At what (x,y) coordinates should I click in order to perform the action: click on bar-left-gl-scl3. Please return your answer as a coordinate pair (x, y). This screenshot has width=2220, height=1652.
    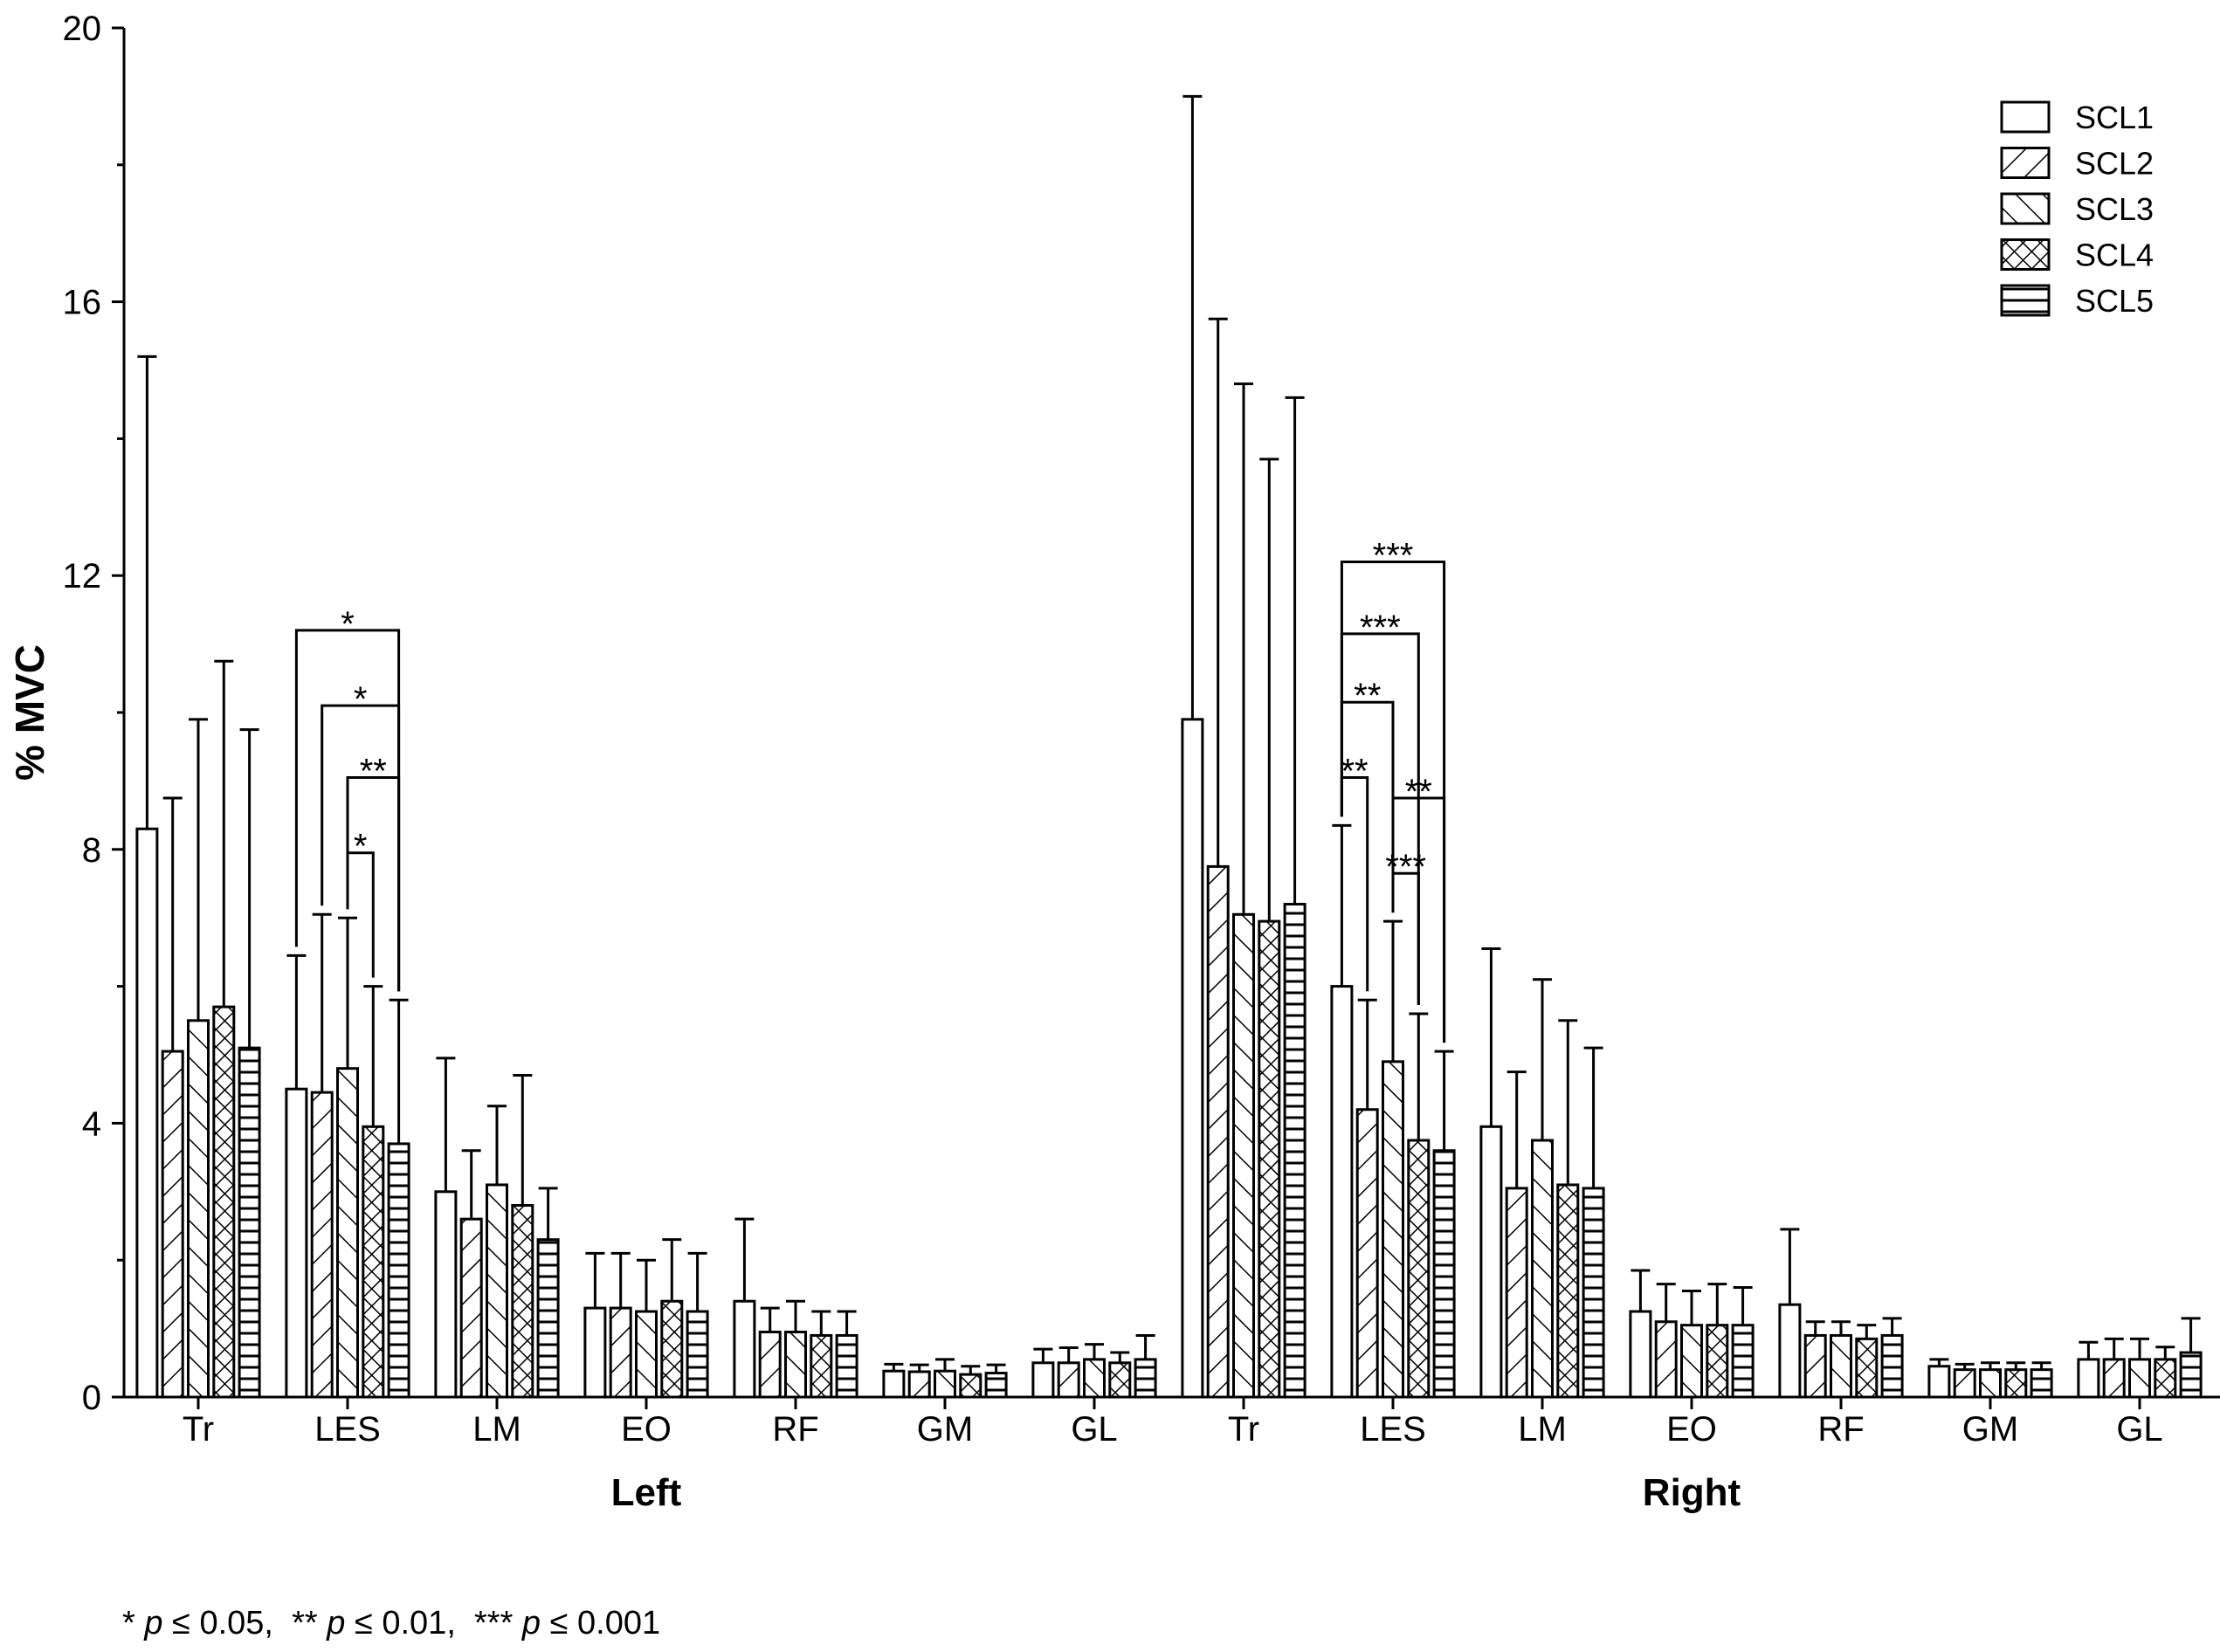
    Looking at the image, I should click on (1094, 1378).